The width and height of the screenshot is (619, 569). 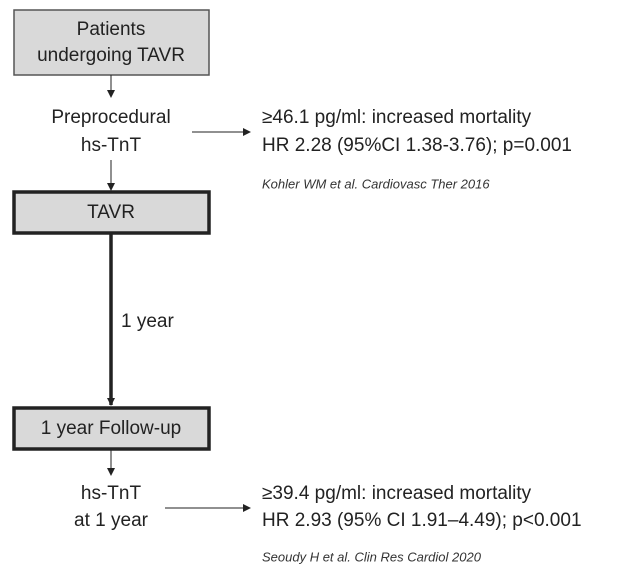 I want to click on start-box, so click(x=111, y=42).